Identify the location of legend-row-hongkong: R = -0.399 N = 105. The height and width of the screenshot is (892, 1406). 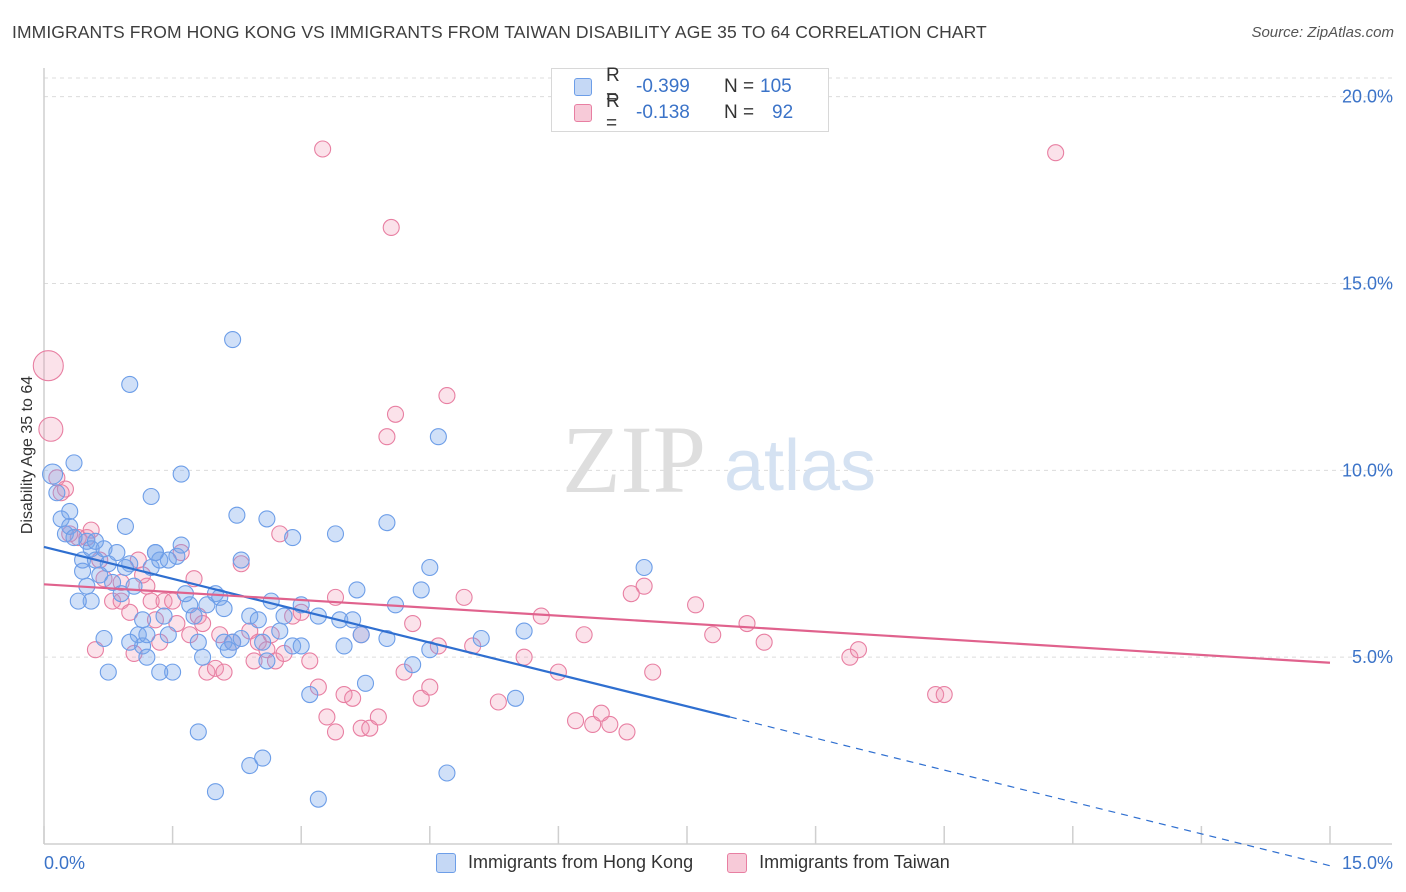
(683, 86).